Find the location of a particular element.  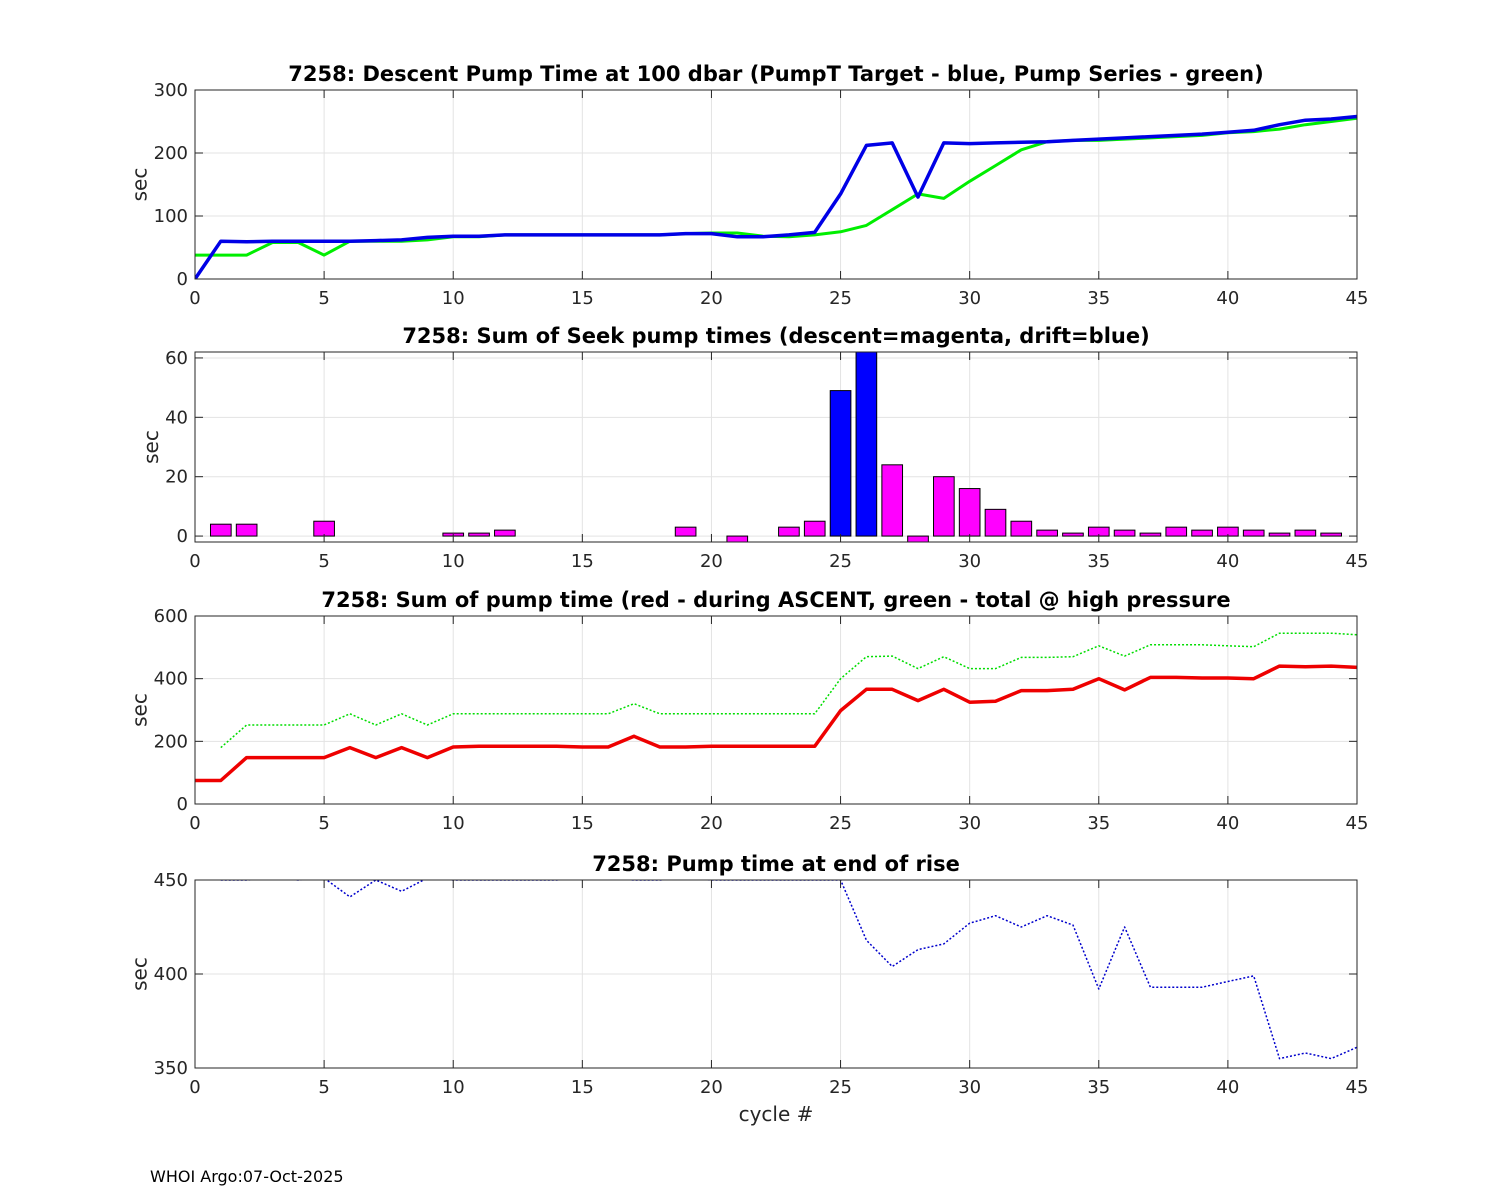

y-tick-label: 600 is located at coordinates (171, 616).